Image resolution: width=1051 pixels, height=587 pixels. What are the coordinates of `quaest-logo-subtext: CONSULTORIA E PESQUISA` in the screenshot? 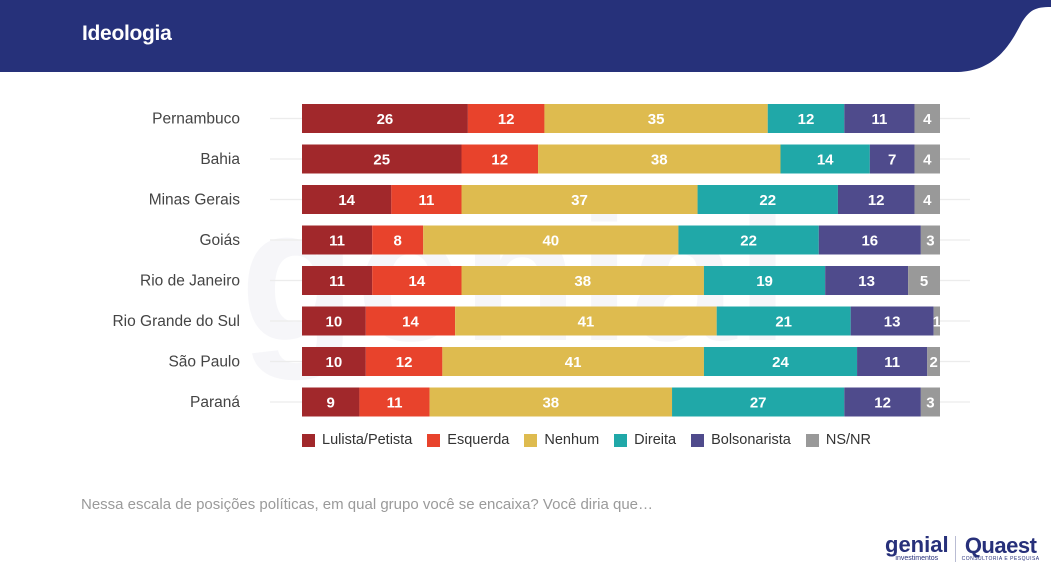 It's located at (1000, 558).